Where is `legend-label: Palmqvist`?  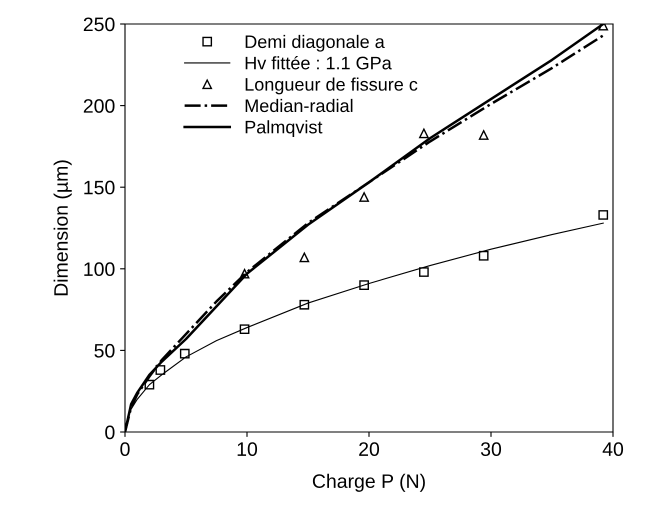
legend-label: Palmqvist is located at coordinates (284, 129).